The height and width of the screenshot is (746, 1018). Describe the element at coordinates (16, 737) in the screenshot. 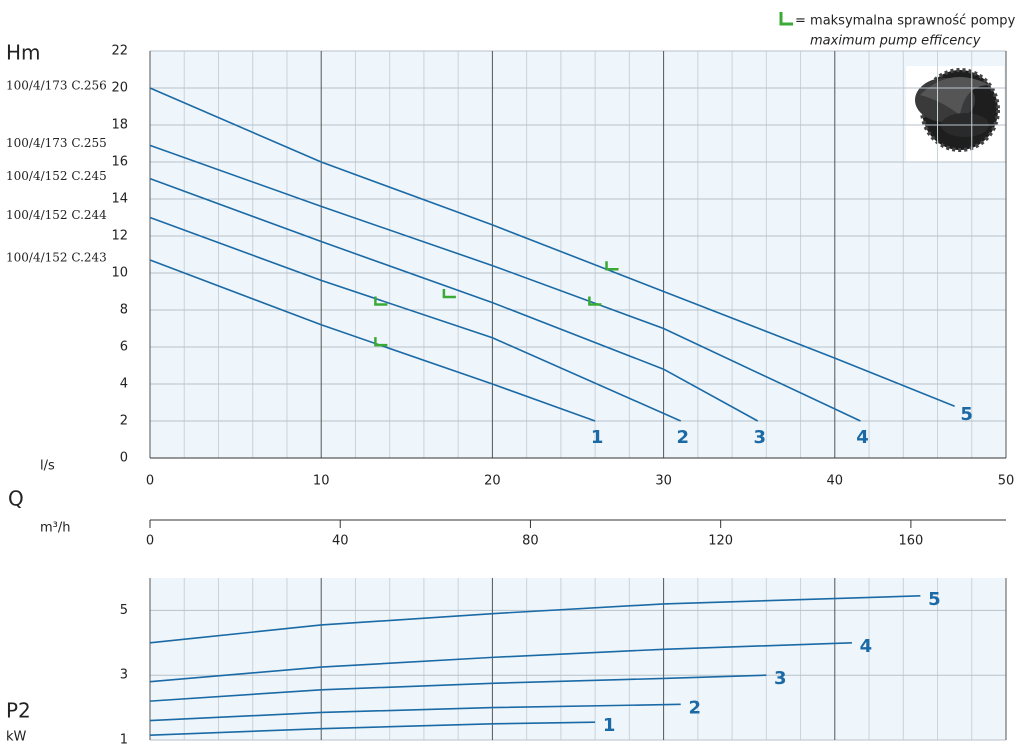

I see `unit-label: kW` at that location.